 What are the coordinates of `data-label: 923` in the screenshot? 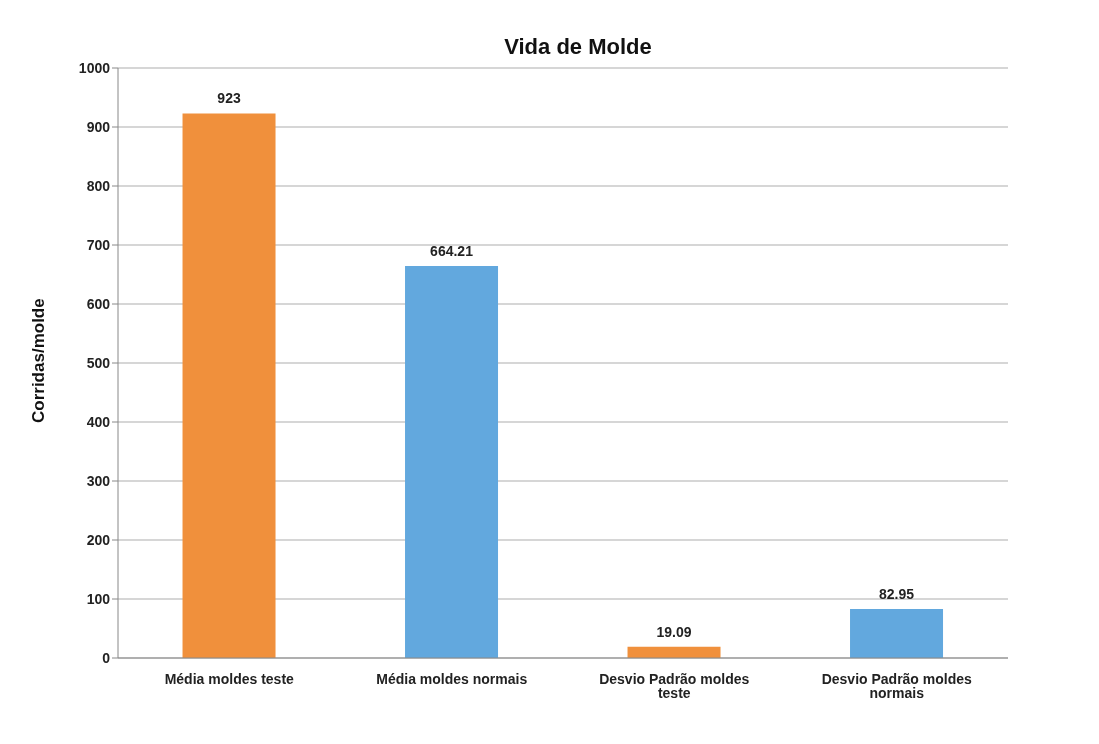 It's located at (229, 98).